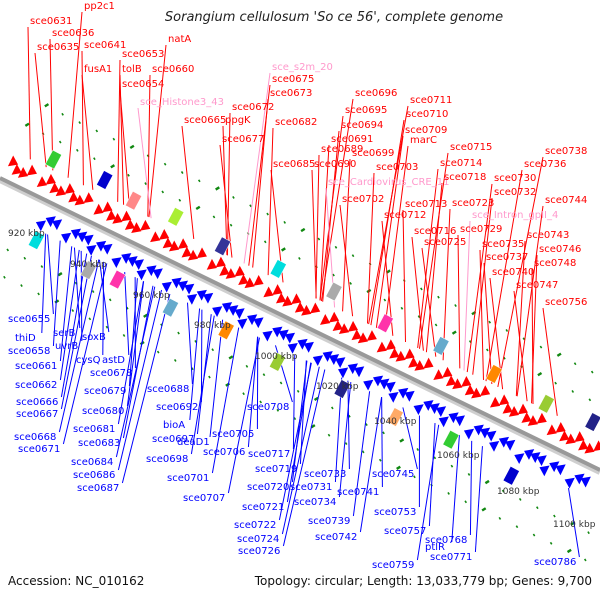 Image resolution: width=600 pixels, height=600 pixels. Describe the element at coordinates (445, 242) in the screenshot. I see `forward-gene-label: sce0725` at that location.